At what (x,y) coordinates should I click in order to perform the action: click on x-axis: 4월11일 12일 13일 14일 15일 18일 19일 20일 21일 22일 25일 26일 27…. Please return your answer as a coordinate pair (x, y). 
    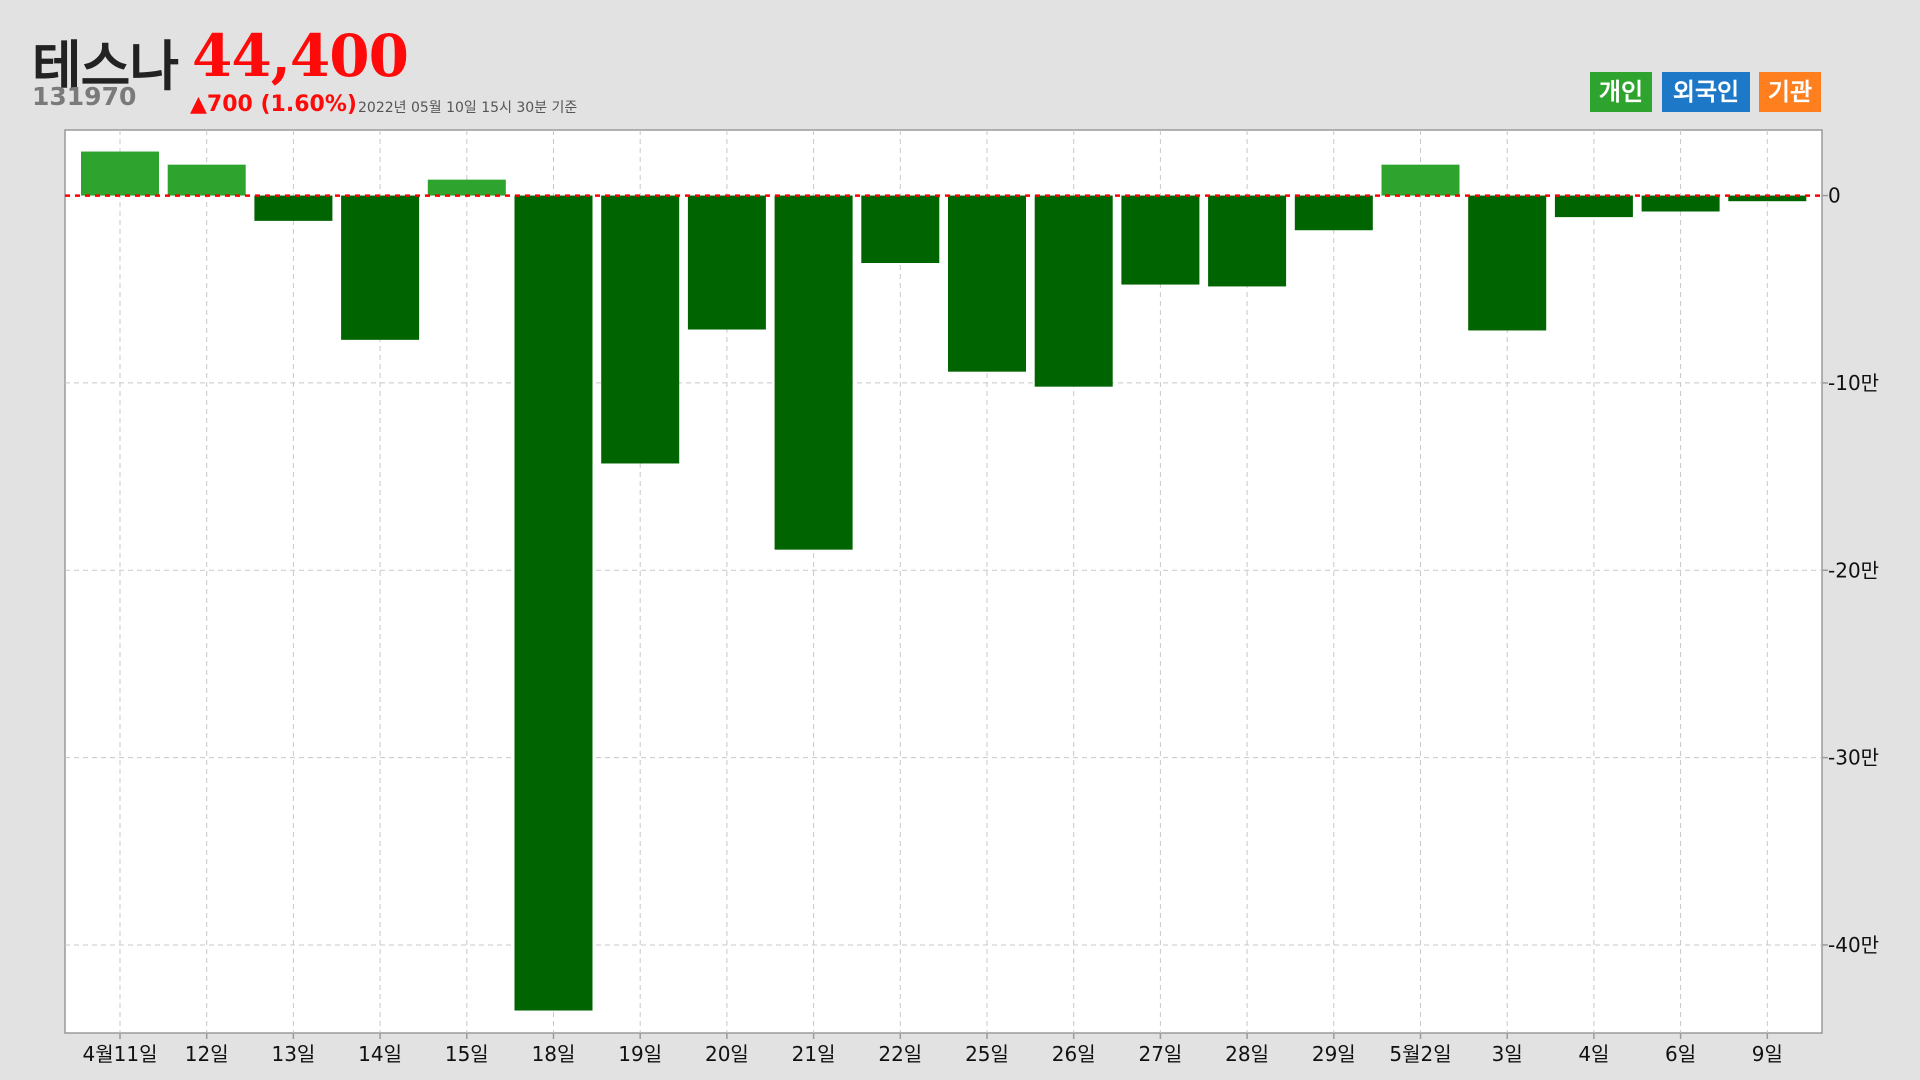
    Looking at the image, I should click on (933, 1049).